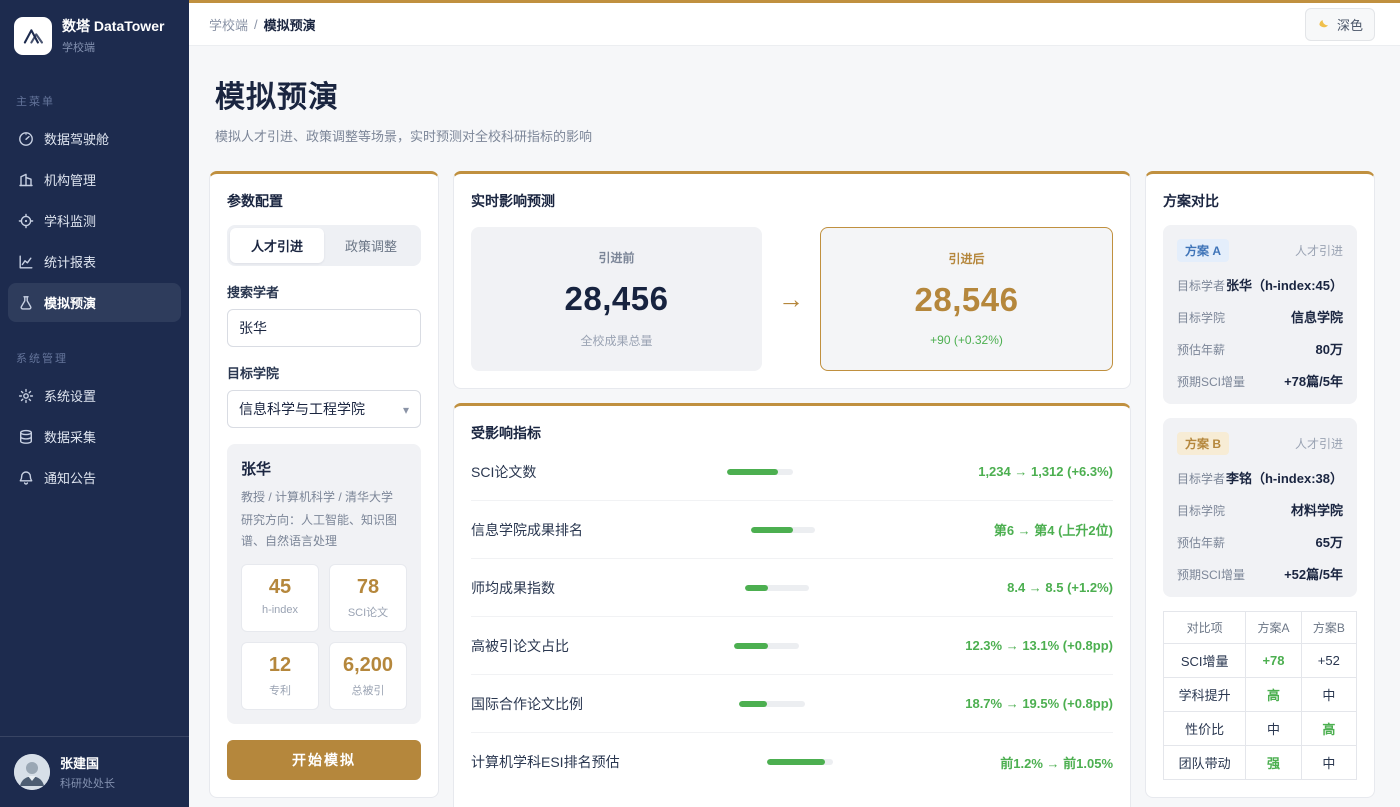  What do you see at coordinates (113, 26) in the screenshot?
I see `app-title: 数塔 DataTower` at bounding box center [113, 26].